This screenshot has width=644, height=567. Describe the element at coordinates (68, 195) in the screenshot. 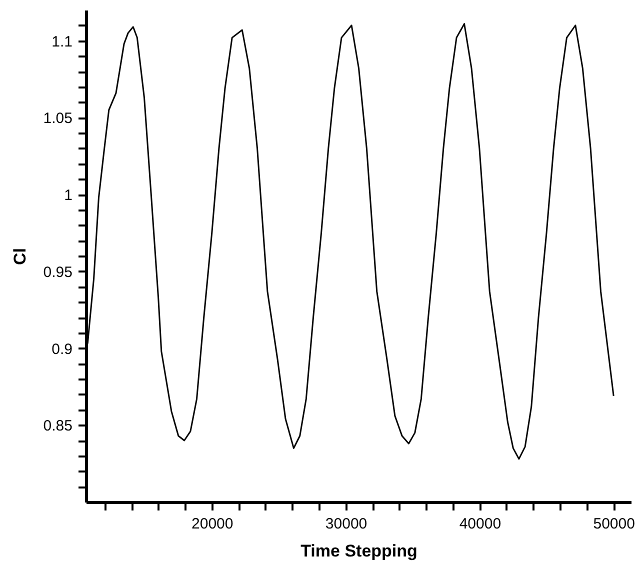

I see `y-tick-label: 1` at that location.